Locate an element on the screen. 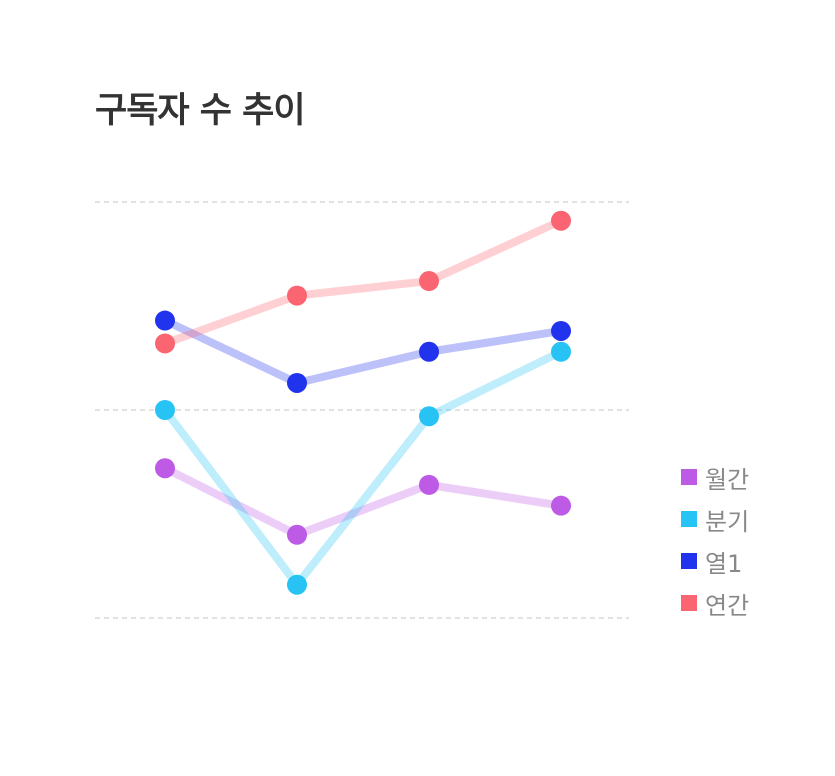  chart-title: 구독자 수 추이 is located at coordinates (200, 111).